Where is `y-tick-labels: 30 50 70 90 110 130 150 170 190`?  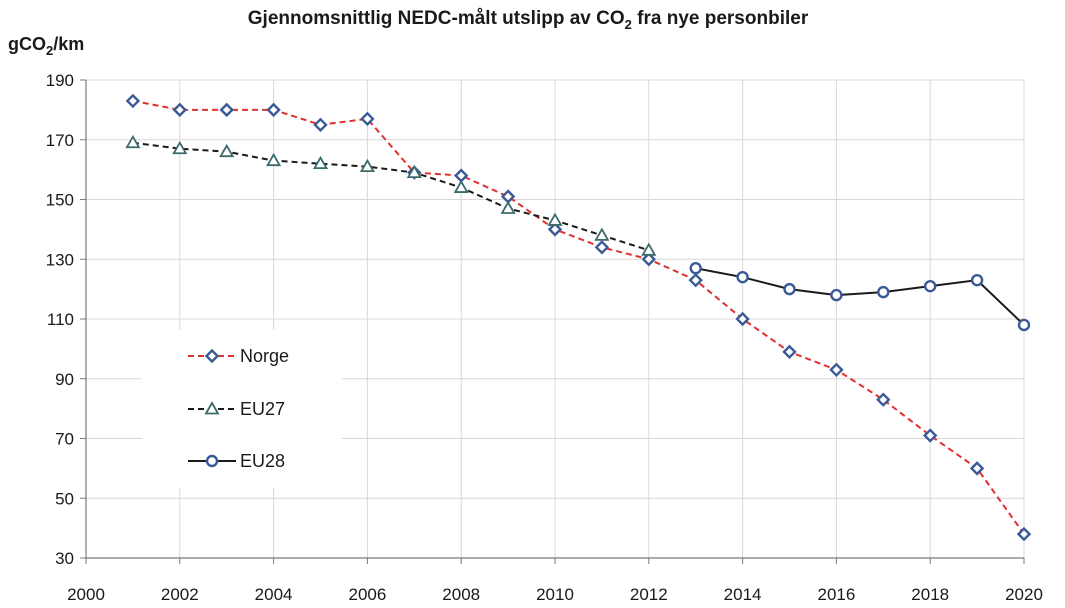
y-tick-labels: 30 50 70 90 110 130 150 170 190 is located at coordinates (66, 319).